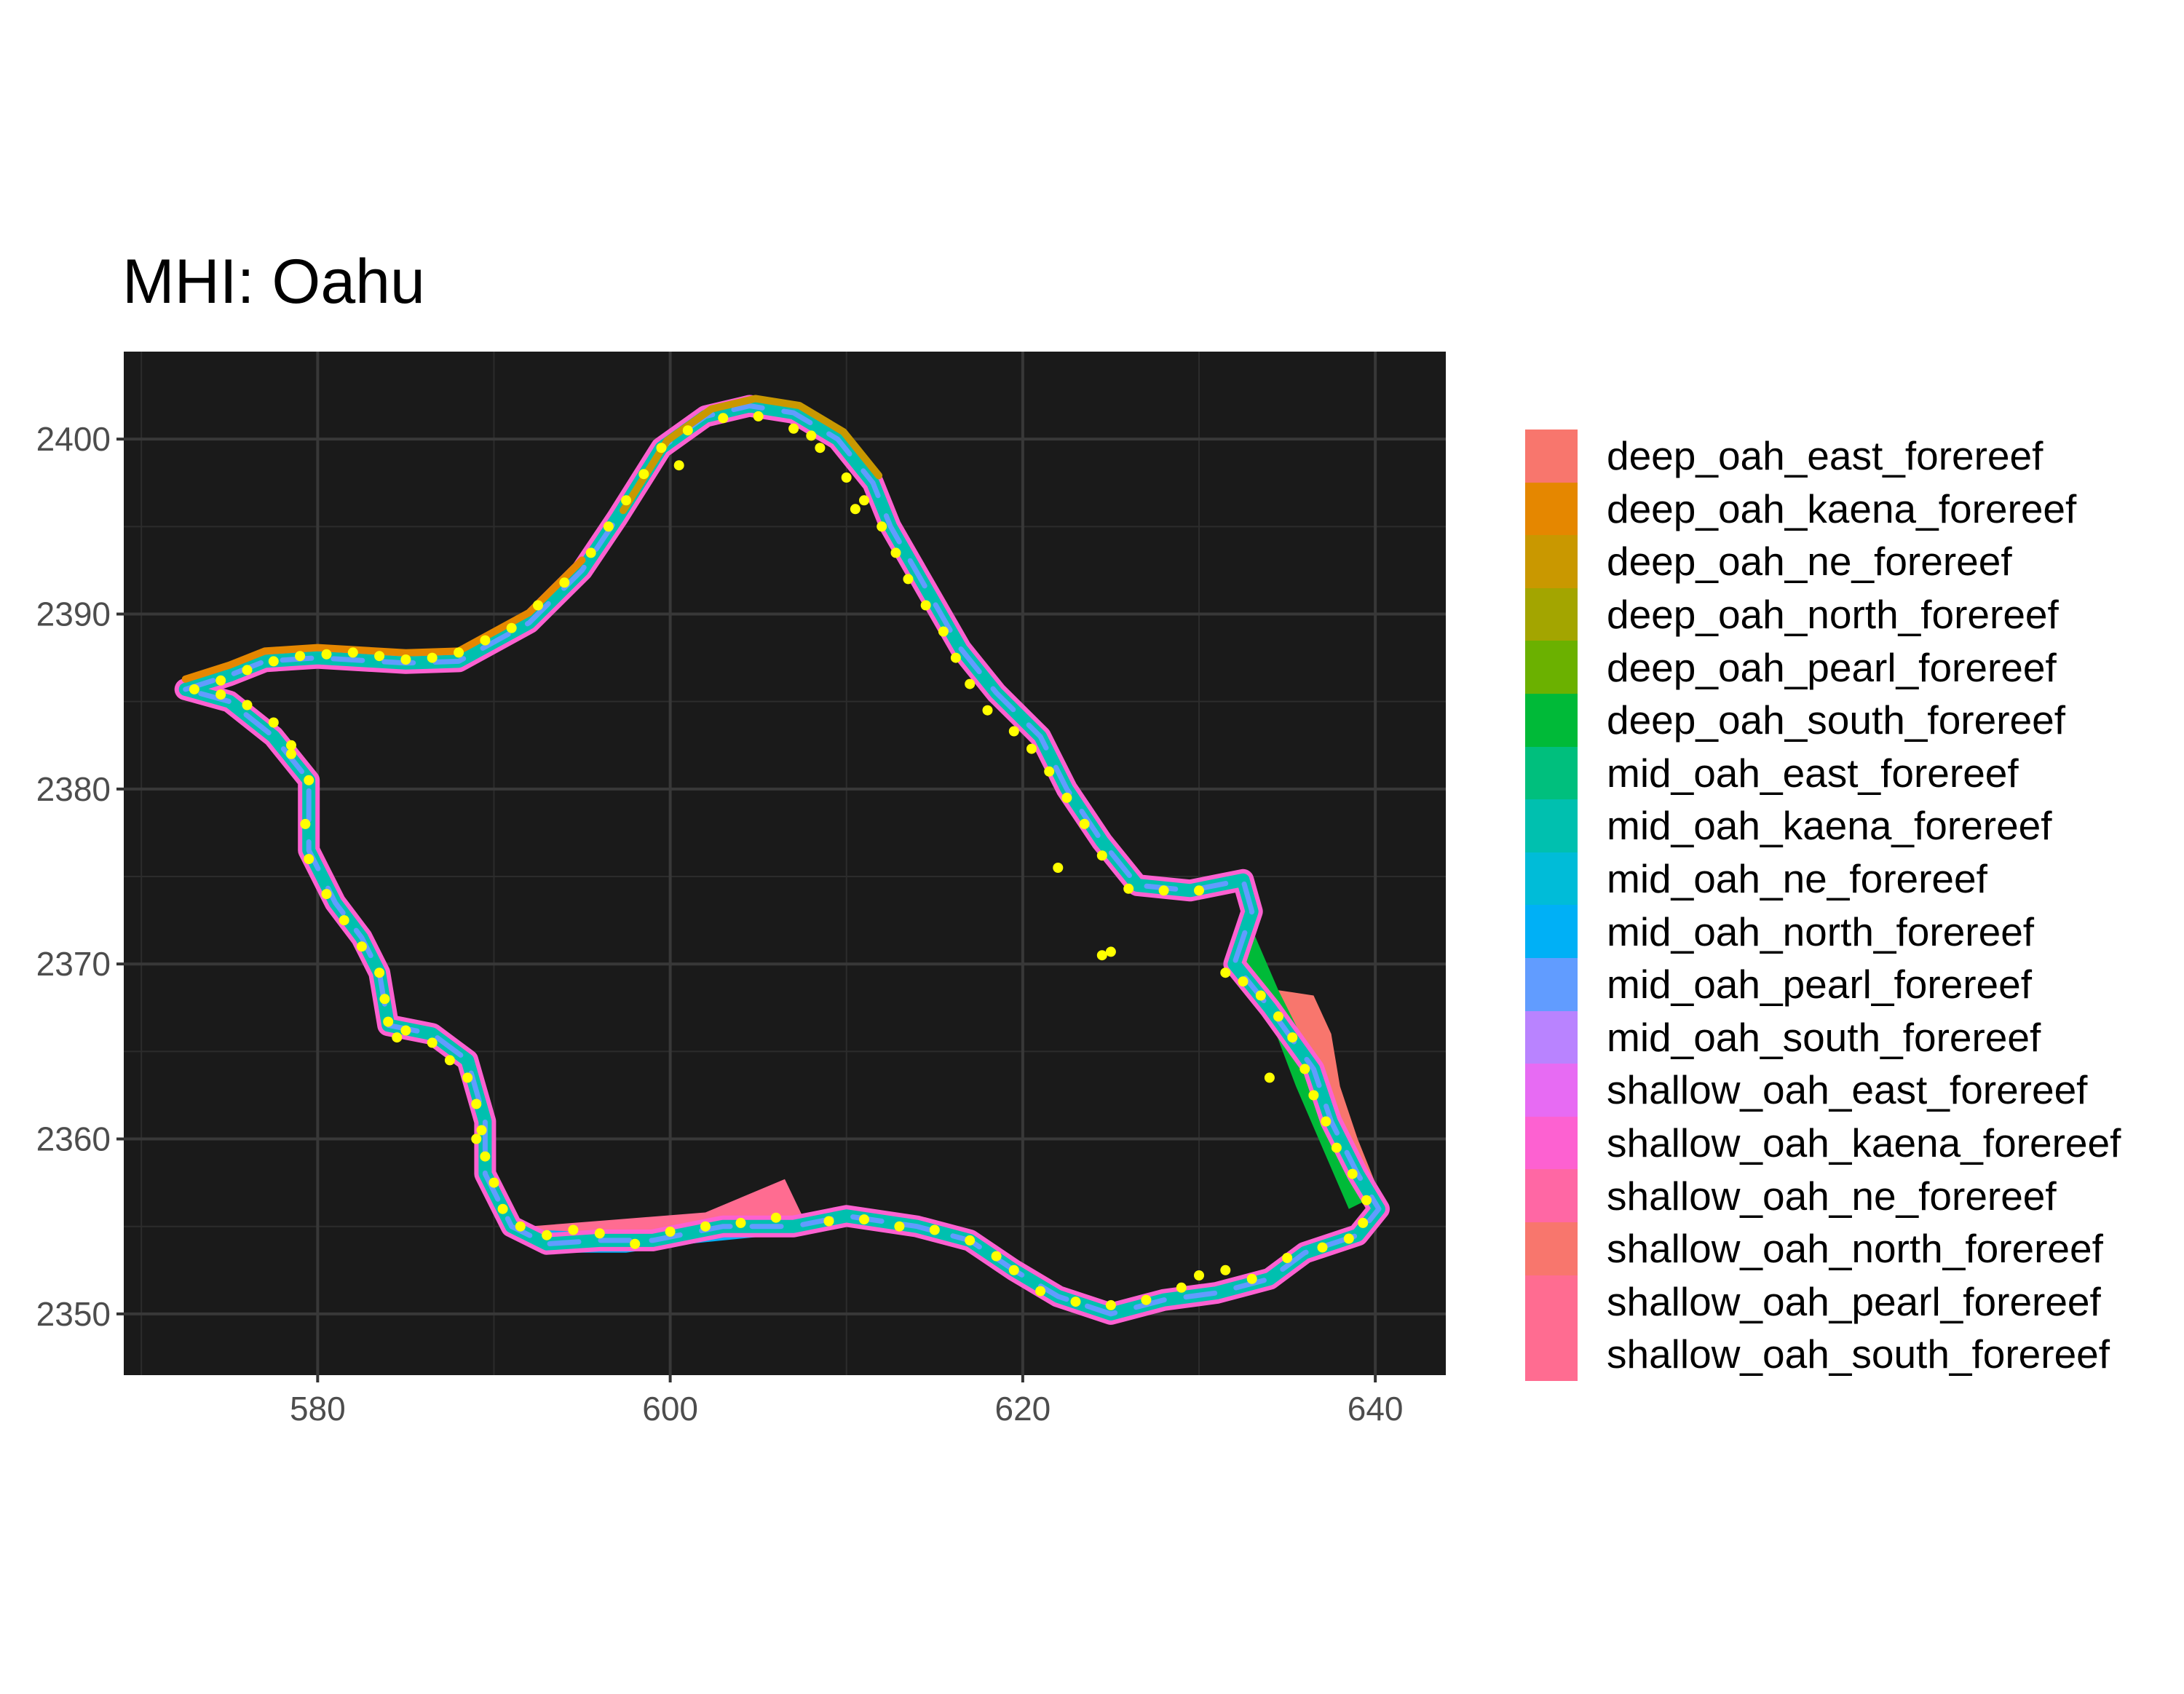 This screenshot has width=2184, height=1694. I want to click on legend-label: shallow_oah_east_forereef, so click(1847, 1090).